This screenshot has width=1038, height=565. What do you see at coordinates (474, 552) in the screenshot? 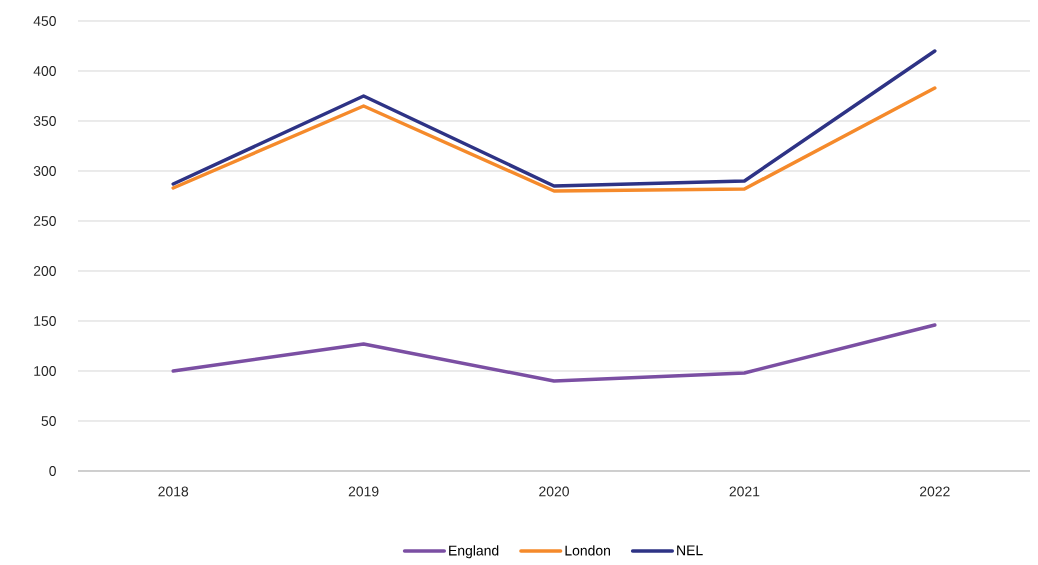
I see `legend-label: England` at bounding box center [474, 552].